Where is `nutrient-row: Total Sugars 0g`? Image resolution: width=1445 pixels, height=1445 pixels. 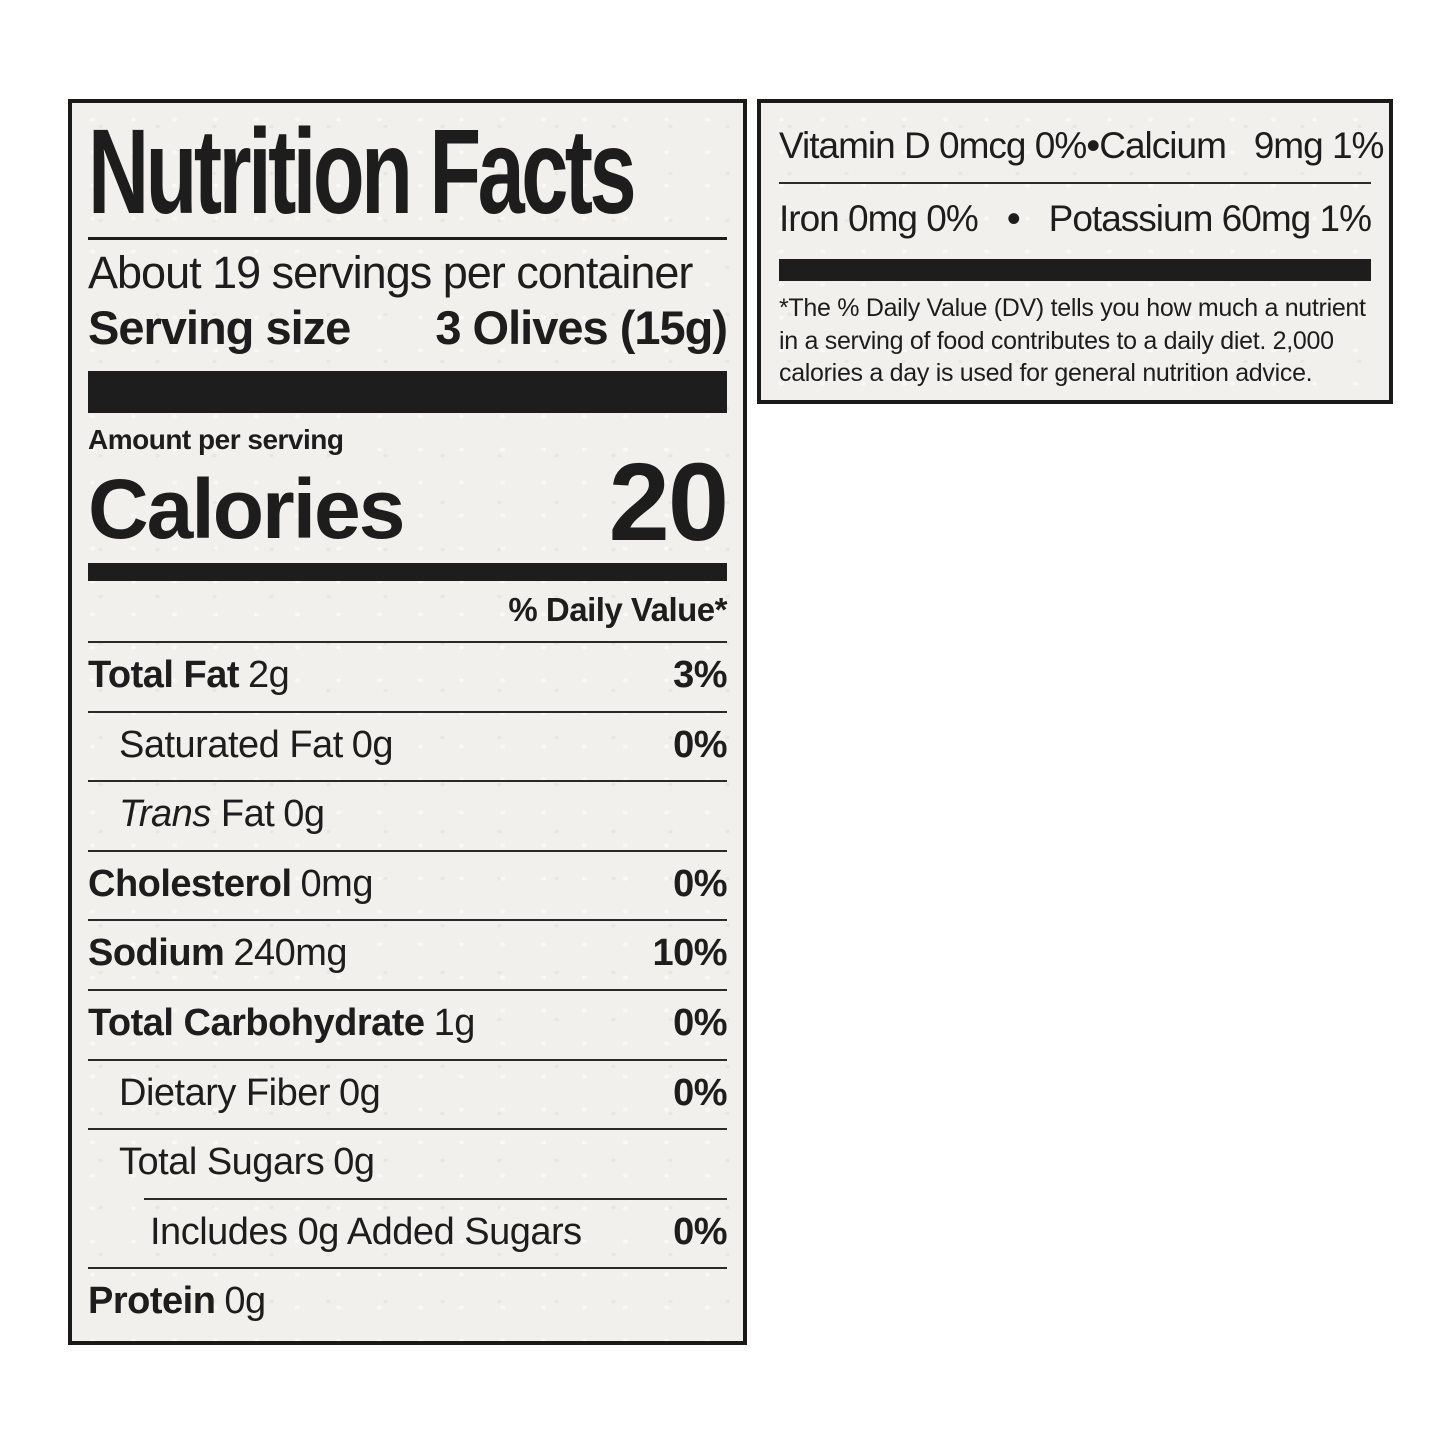
nutrient-row: Total Sugars 0g is located at coordinates (407, 1163).